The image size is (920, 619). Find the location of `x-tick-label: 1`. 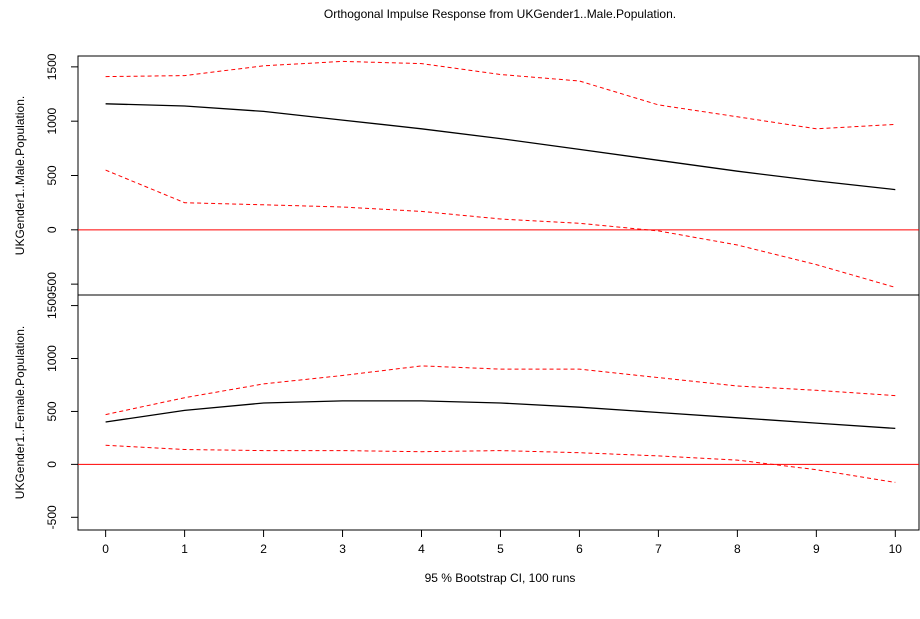

x-tick-label: 1 is located at coordinates (184, 549).